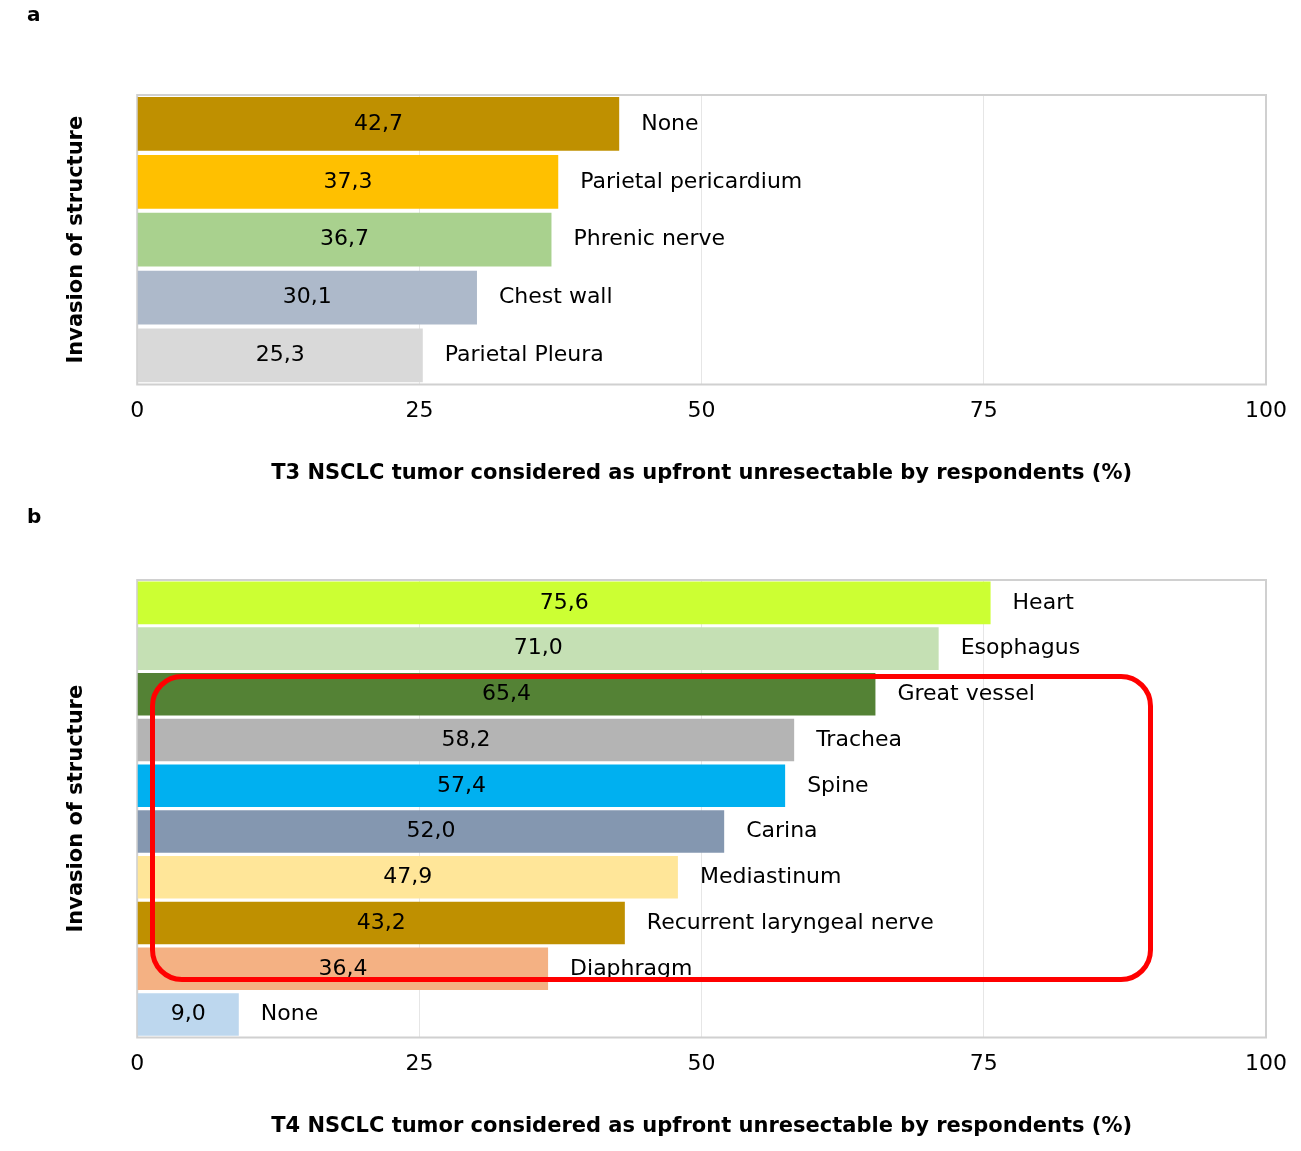  What do you see at coordinates (524, 354) in the screenshot?
I see `y-tick-label: Parietal Pleura` at bounding box center [524, 354].